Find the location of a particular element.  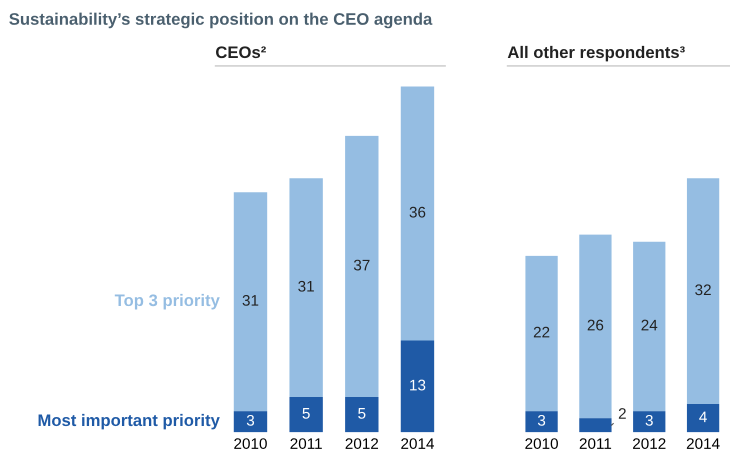

data-label: 13 is located at coordinates (418, 385).